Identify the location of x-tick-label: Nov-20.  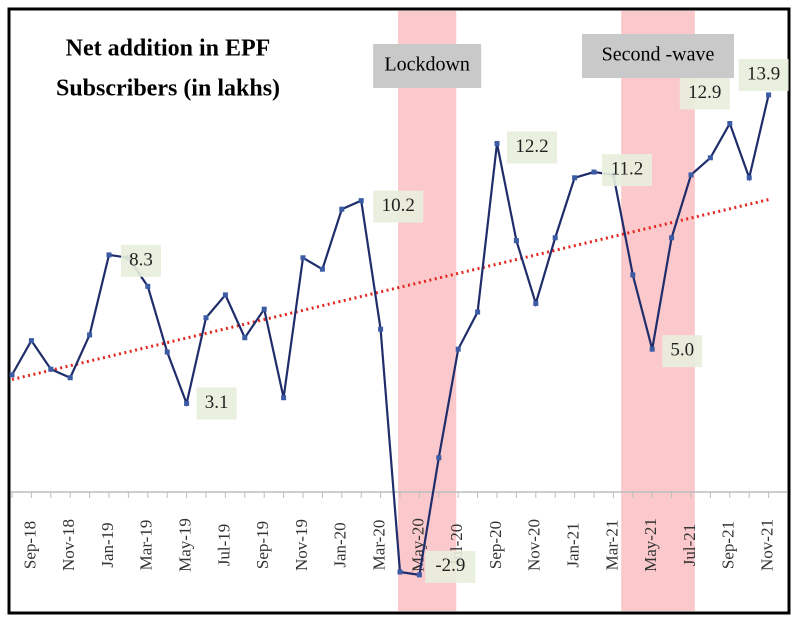
(534, 545).